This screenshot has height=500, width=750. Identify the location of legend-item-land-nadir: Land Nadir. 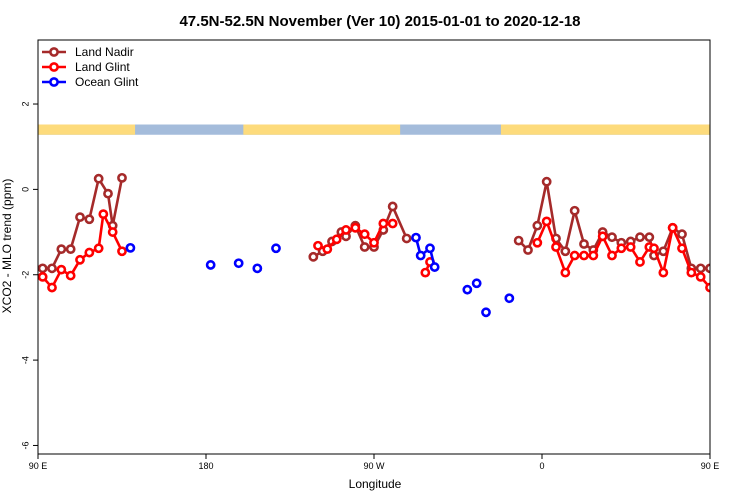
(88, 52).